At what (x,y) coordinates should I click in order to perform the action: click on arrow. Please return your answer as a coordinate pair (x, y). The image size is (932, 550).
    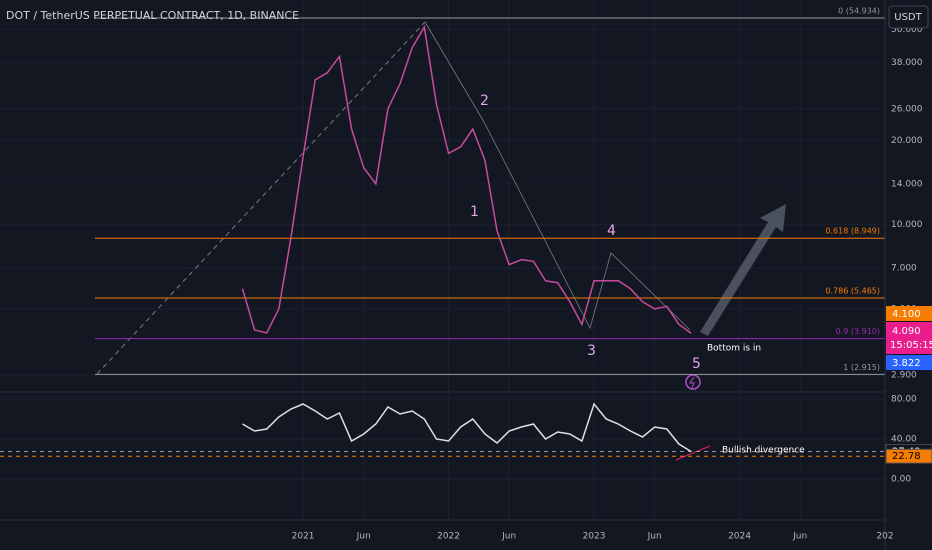
    Looking at the image, I should click on (743, 270).